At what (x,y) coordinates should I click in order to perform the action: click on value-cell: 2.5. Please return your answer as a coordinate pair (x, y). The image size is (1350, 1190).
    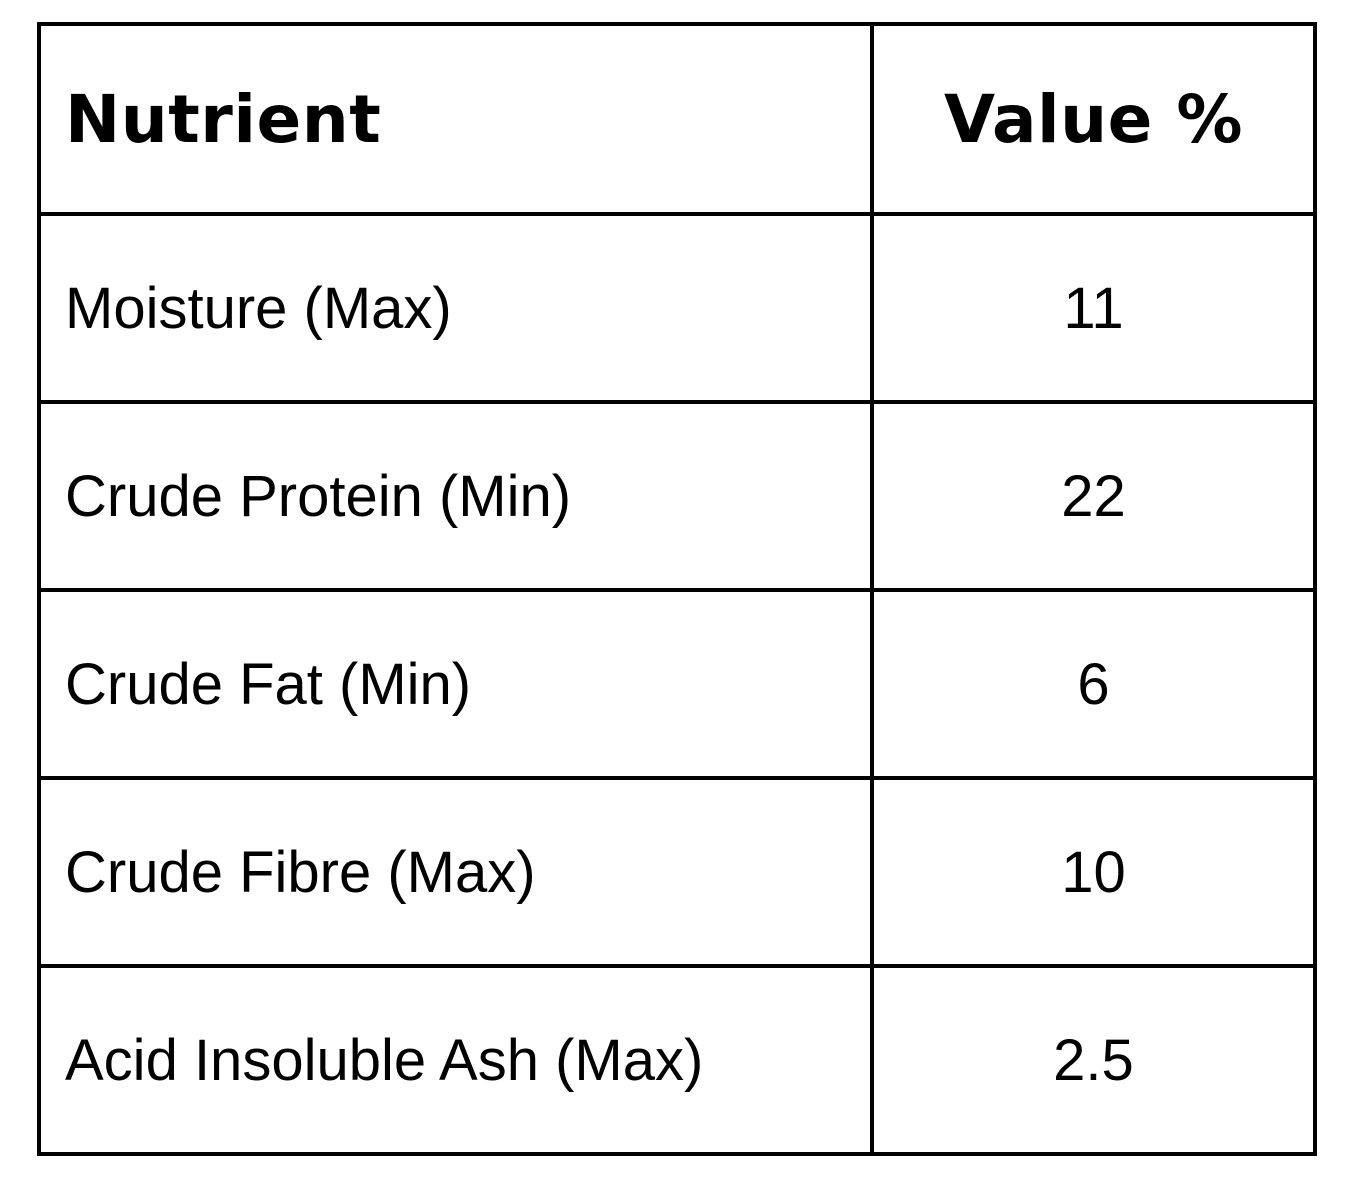
    Looking at the image, I should click on (1093, 1060).